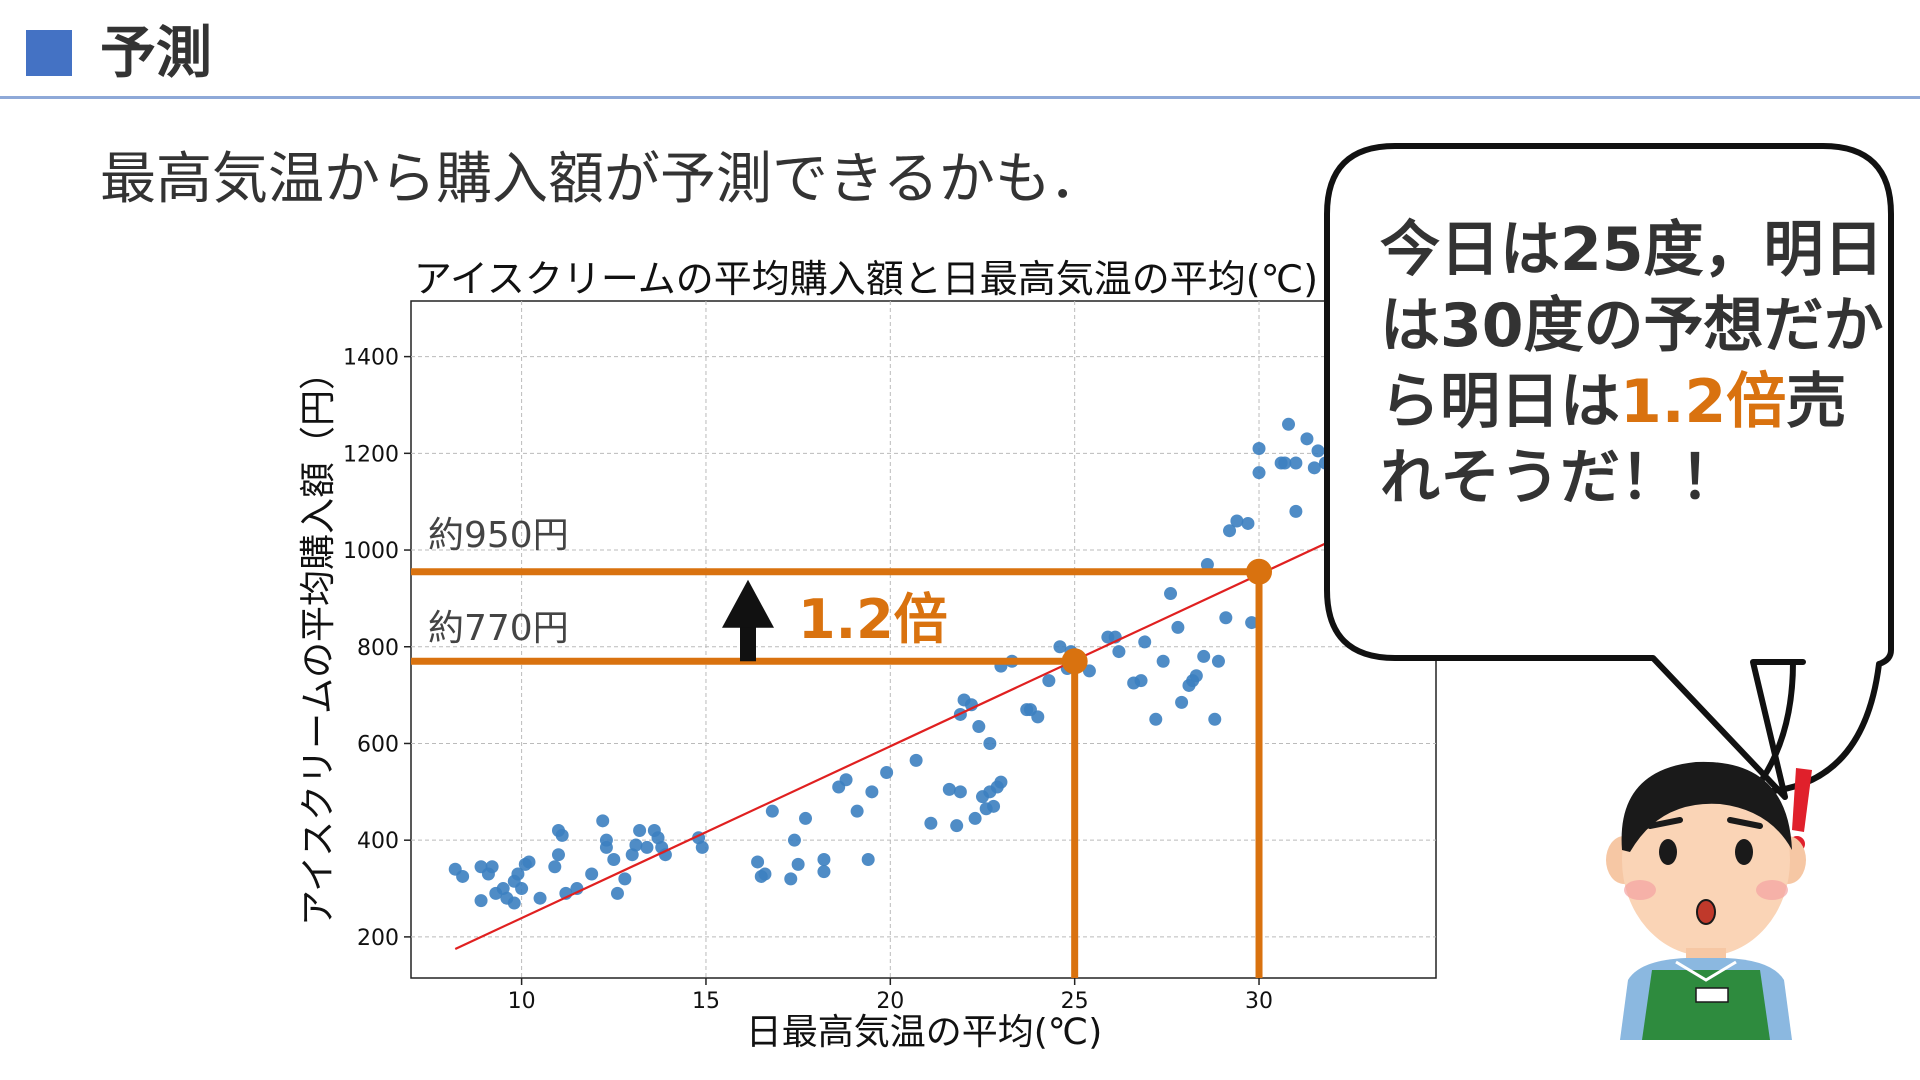 This screenshot has width=1920, height=1080. I want to click on header-accent-square, so click(49, 53).